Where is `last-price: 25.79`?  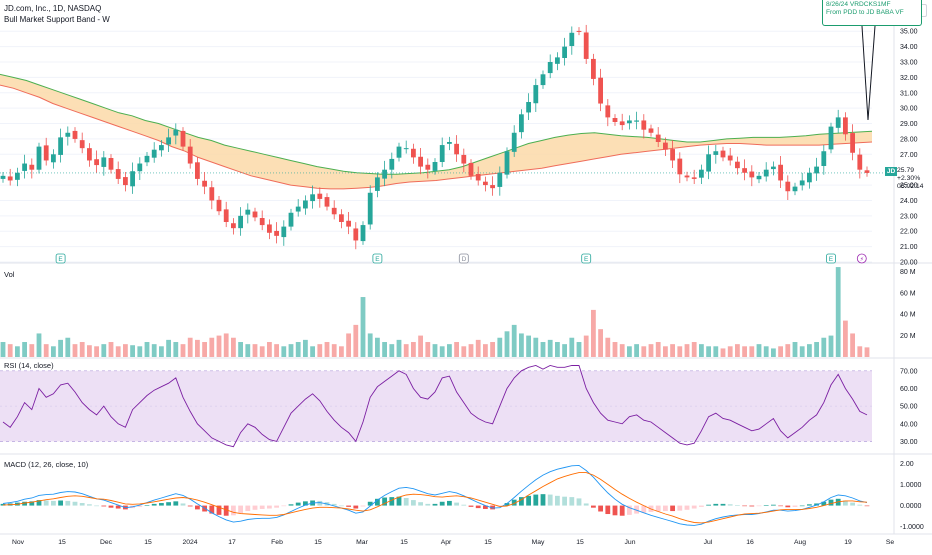
last-price: 25.79 is located at coordinates (906, 170).